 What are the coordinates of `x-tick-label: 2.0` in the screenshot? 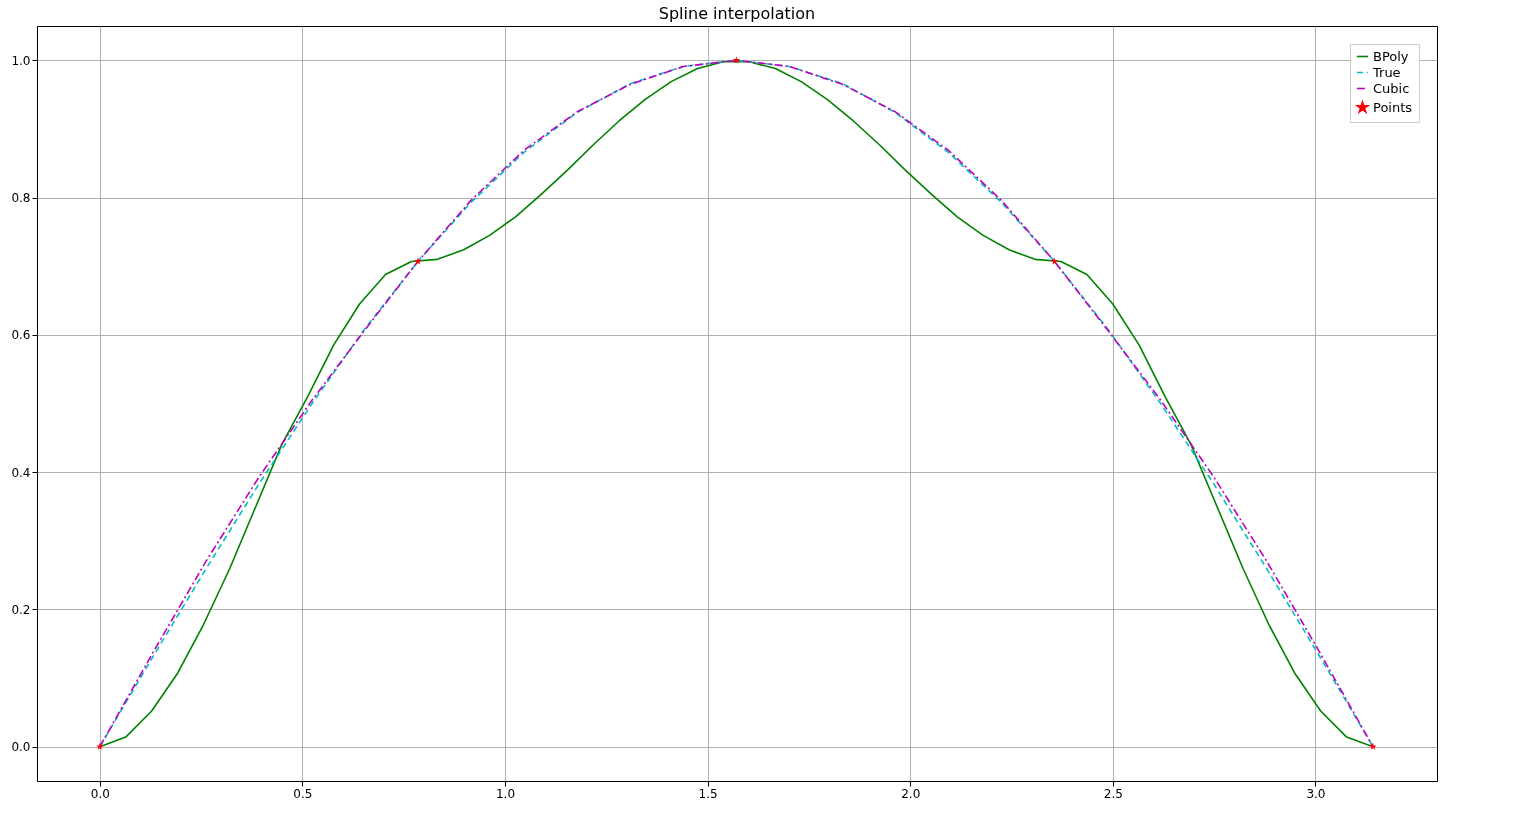 It's located at (911, 793).